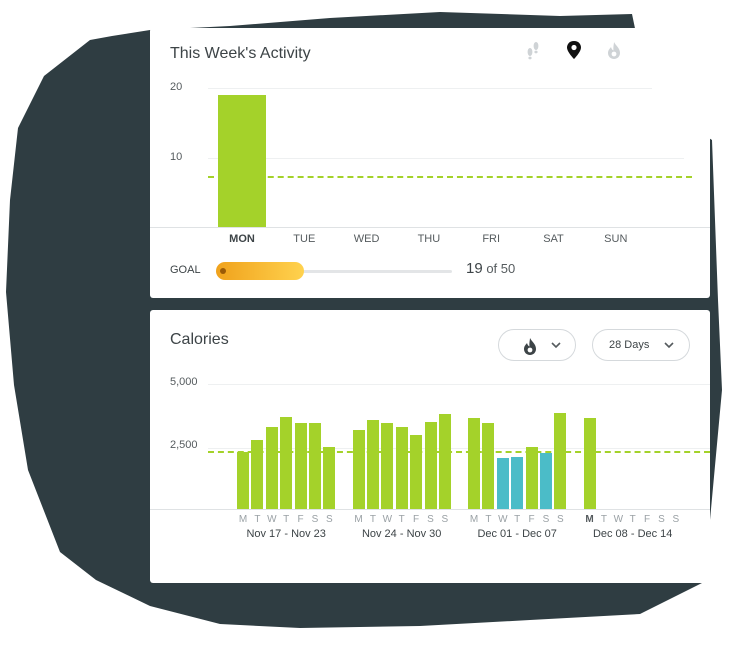  Describe the element at coordinates (632, 534) in the screenshot. I see `week-range-label: Dec 08 - Dec 14` at that location.